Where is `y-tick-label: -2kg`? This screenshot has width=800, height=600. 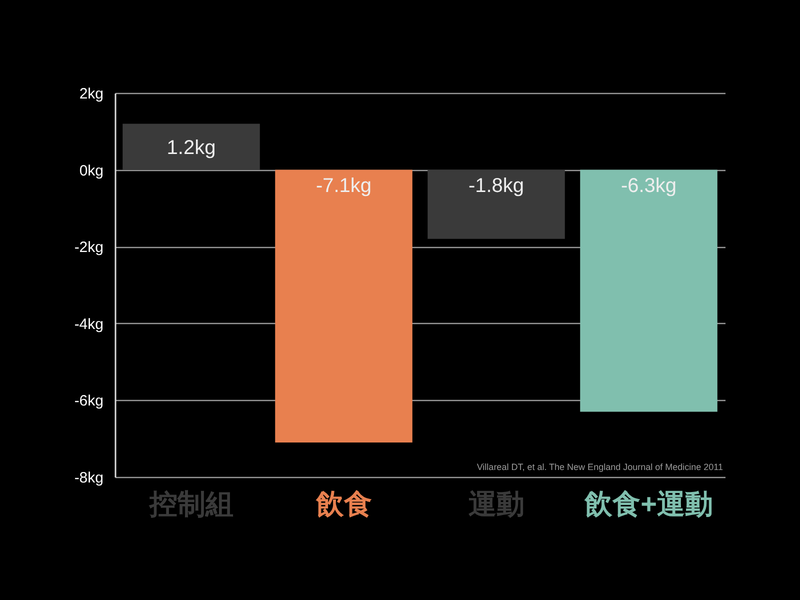
y-tick-label: -2kg is located at coordinates (89, 247).